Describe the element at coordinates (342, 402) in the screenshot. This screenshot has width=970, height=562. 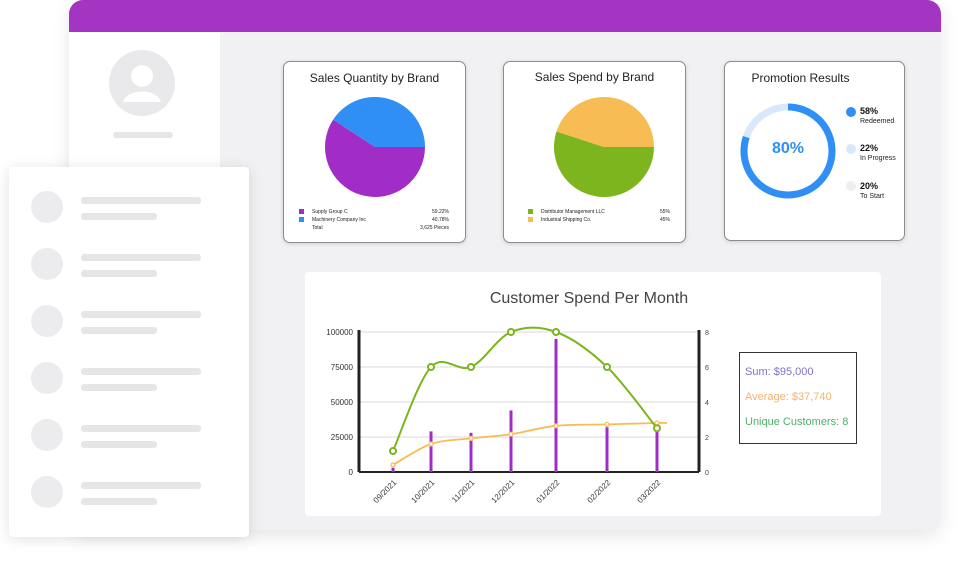
I see `left-tick-label: 50000` at that location.